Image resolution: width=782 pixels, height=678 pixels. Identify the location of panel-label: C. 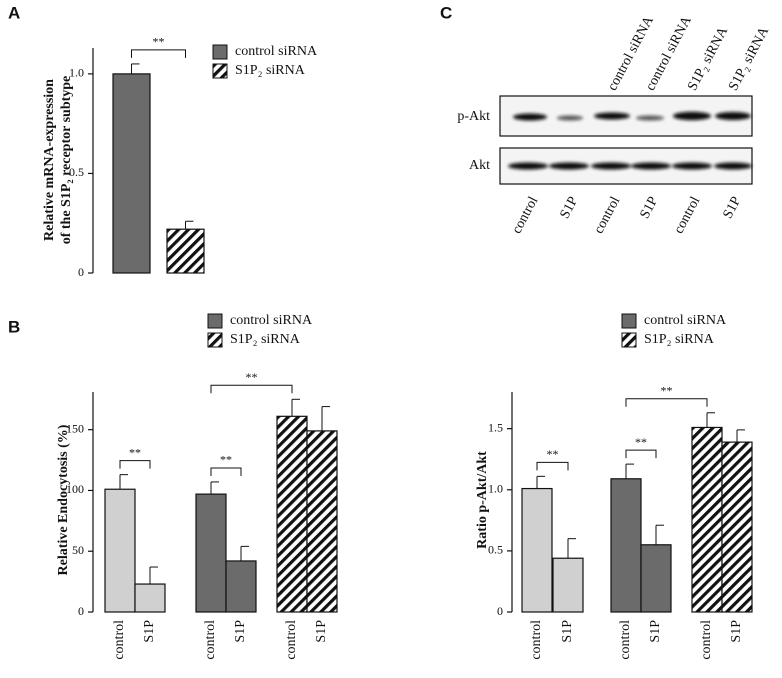
(446, 12).